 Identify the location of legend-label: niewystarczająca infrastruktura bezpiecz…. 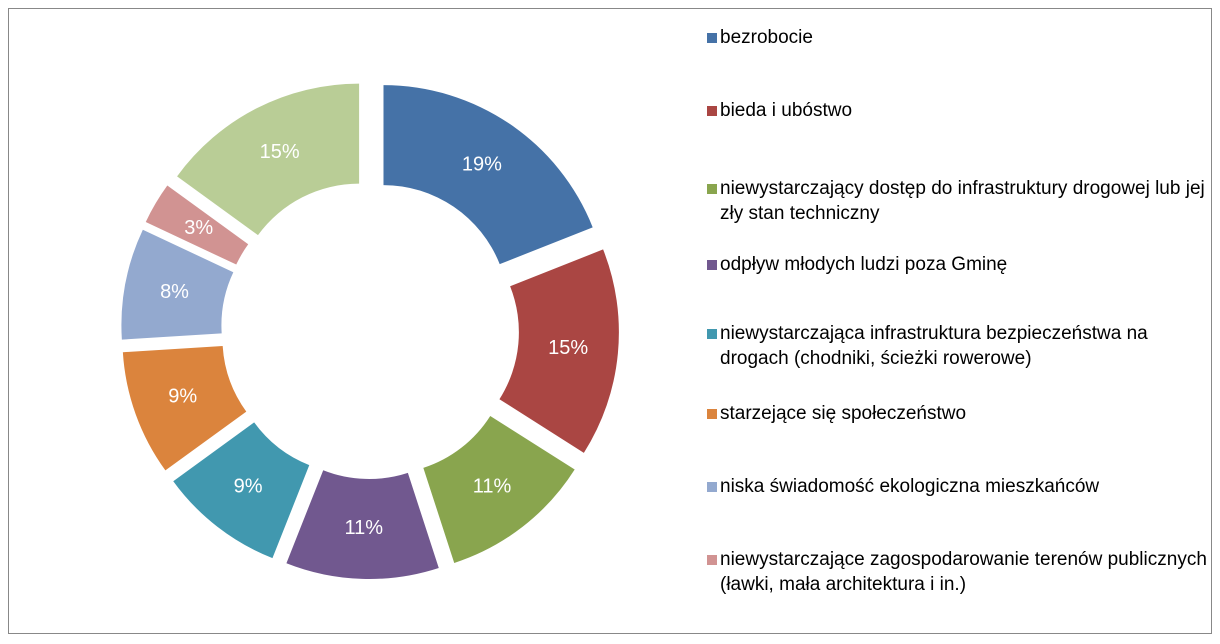
(934, 346).